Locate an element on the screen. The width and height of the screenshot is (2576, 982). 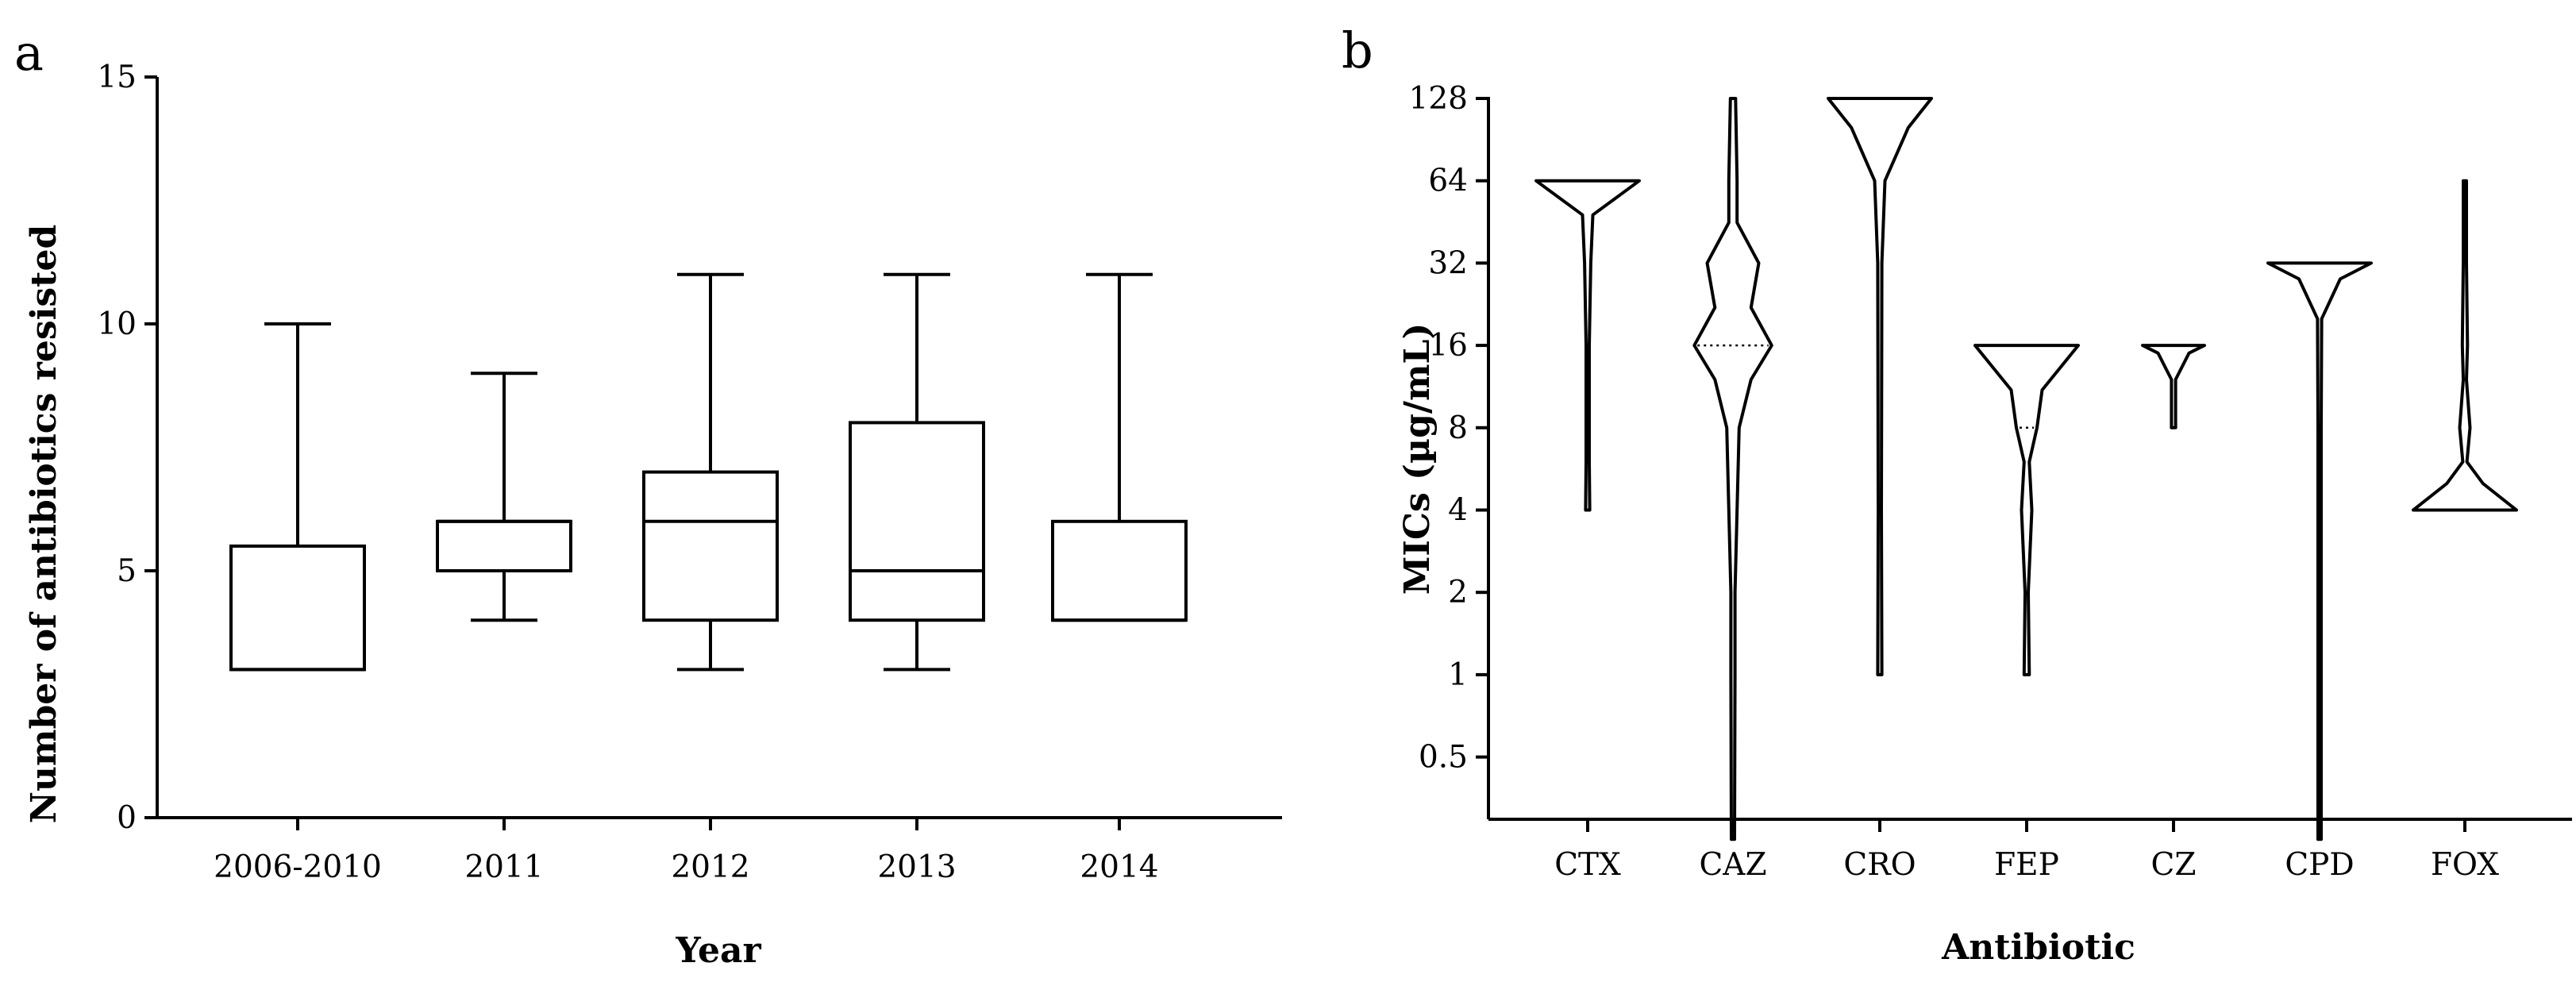
panel-a-x-tick-label: 2006-2010 is located at coordinates (298, 867).